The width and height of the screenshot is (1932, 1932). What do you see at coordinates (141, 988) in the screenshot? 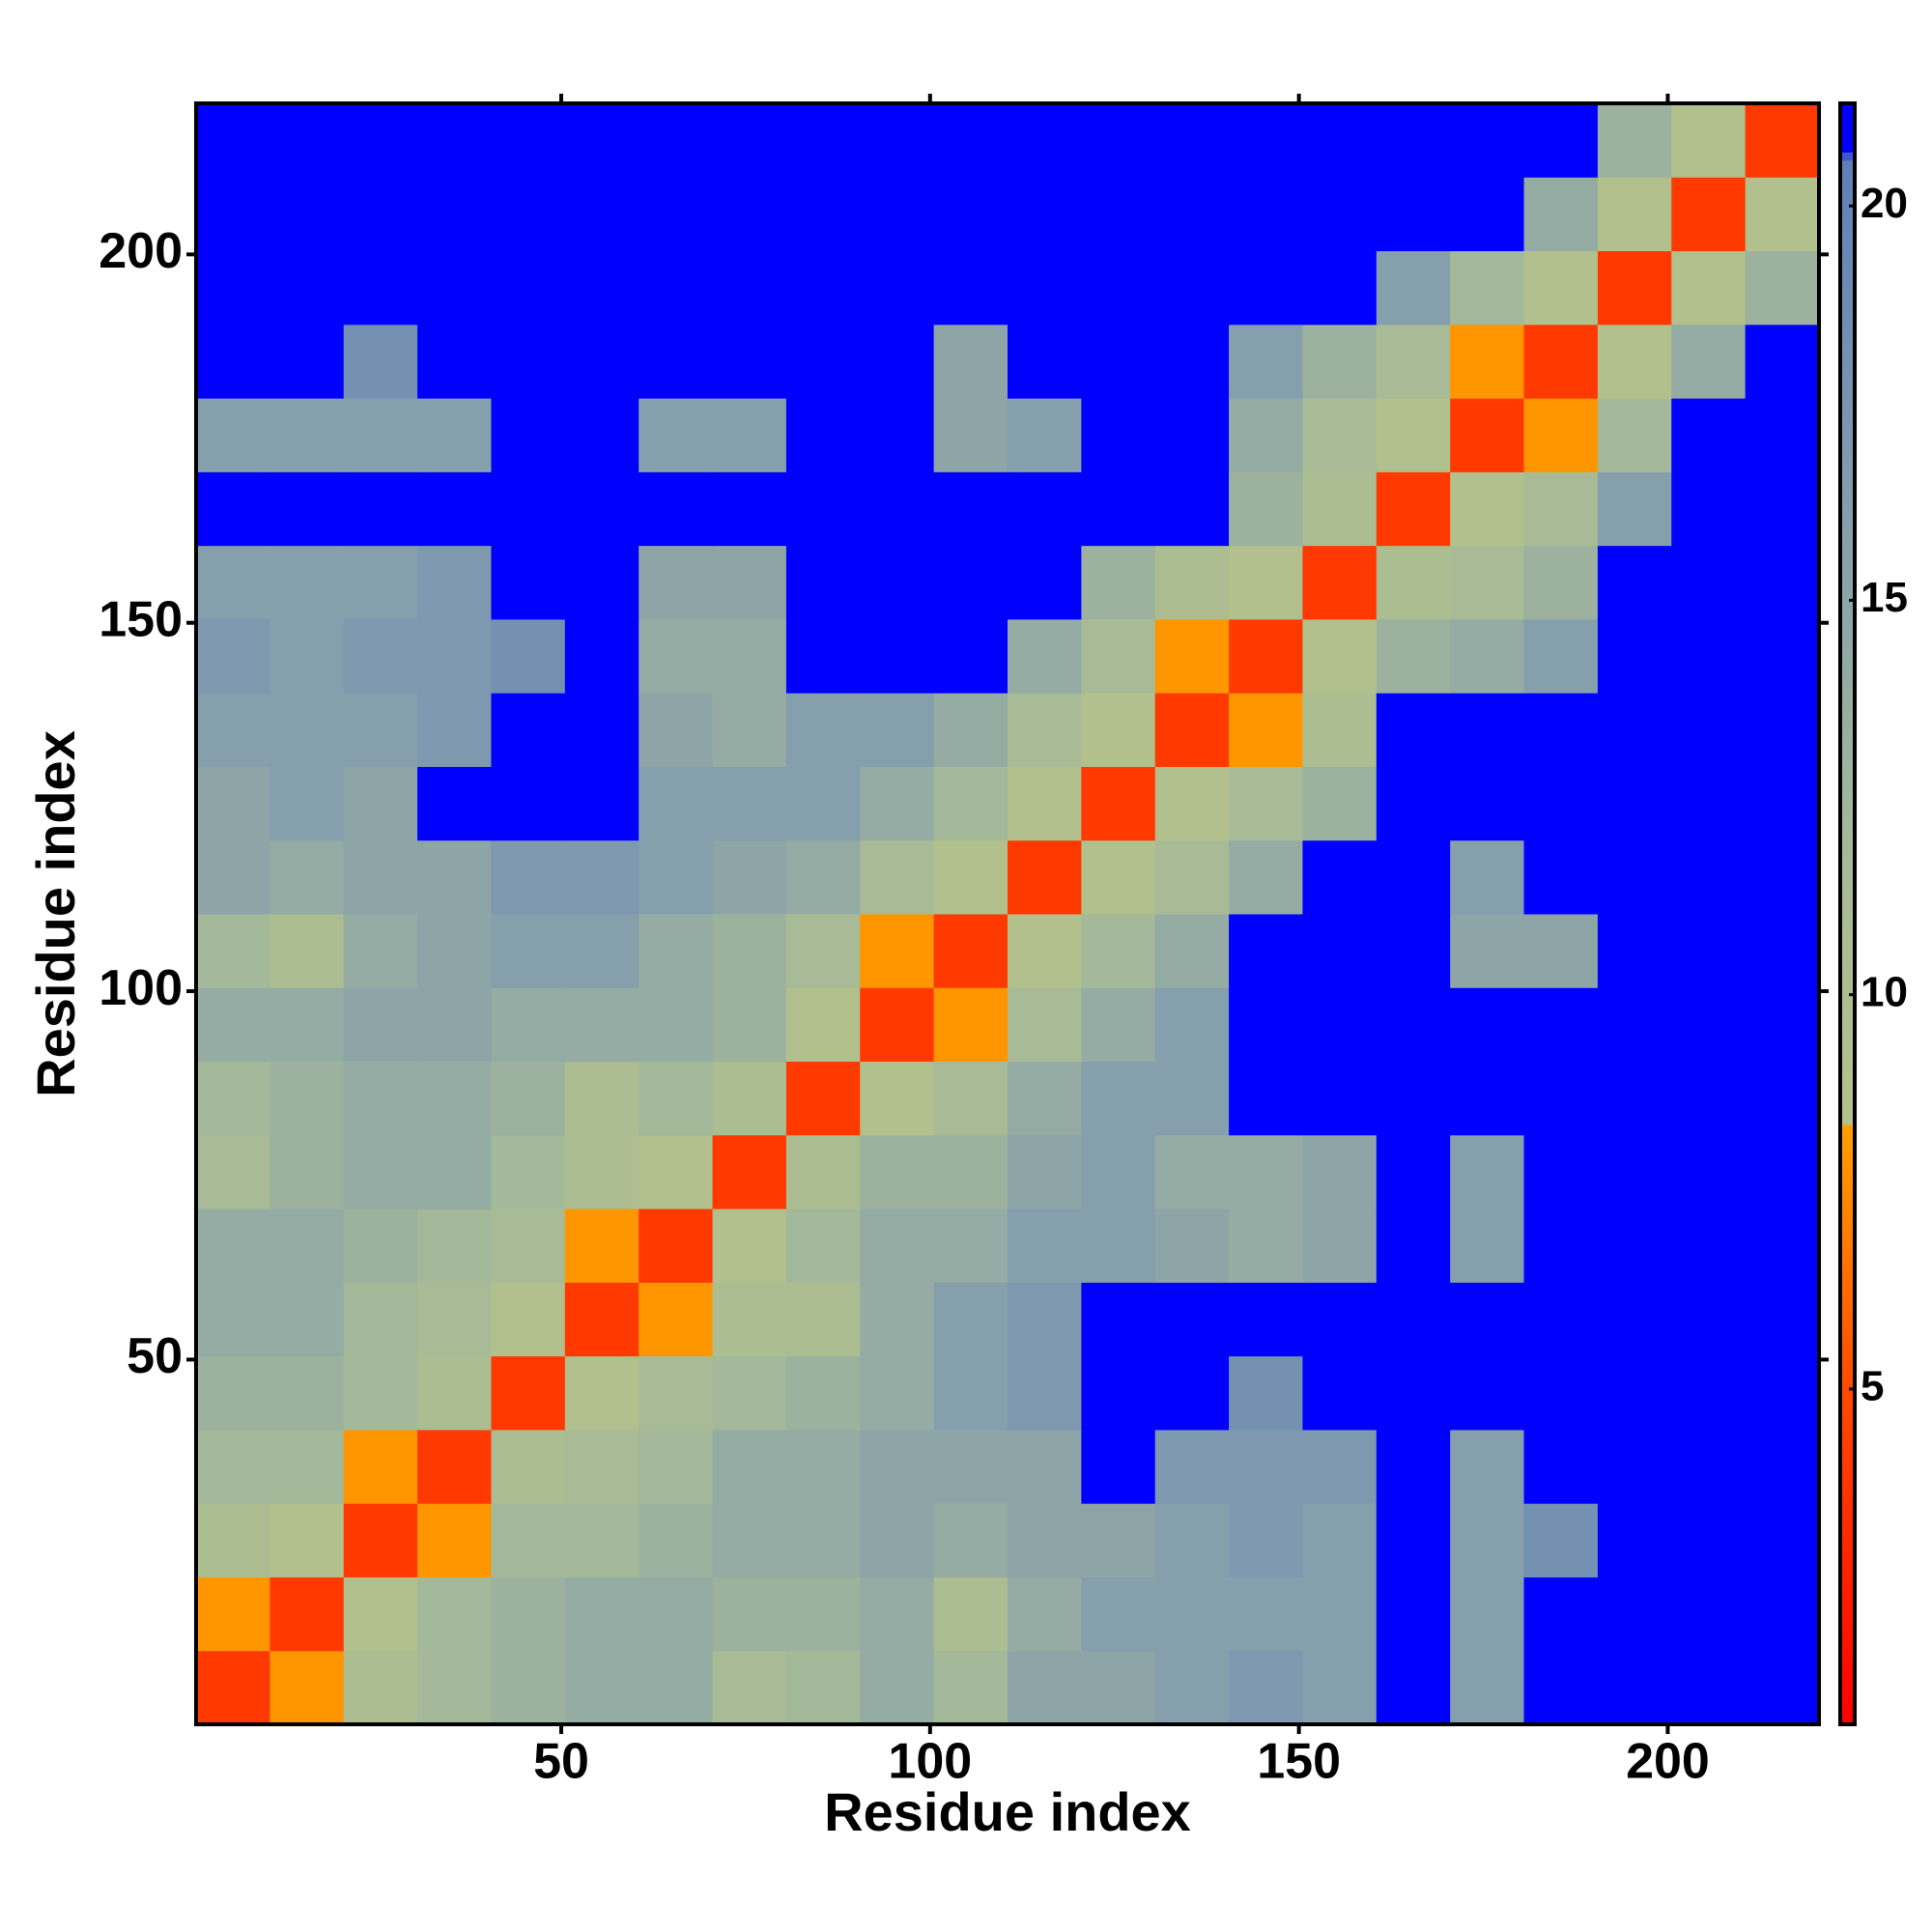
I see `y-tick-label: 100` at bounding box center [141, 988].